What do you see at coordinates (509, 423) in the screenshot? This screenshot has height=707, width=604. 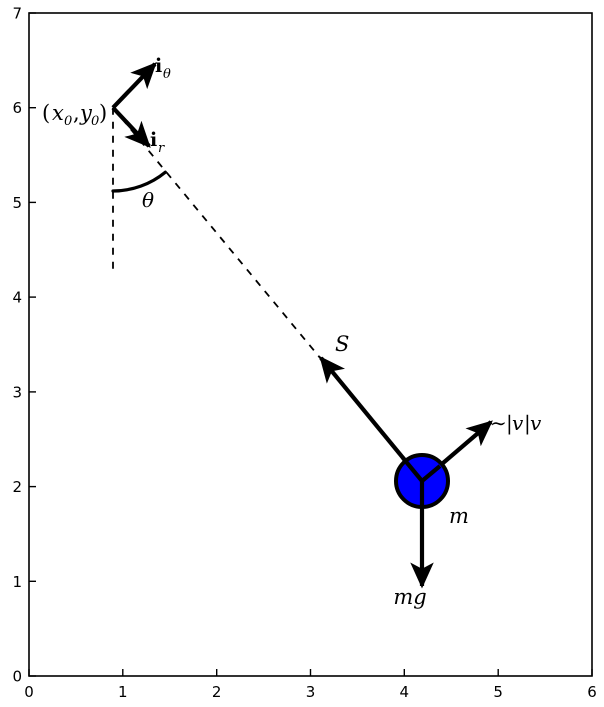 I see `drag-abs-bar-left: |` at bounding box center [509, 423].